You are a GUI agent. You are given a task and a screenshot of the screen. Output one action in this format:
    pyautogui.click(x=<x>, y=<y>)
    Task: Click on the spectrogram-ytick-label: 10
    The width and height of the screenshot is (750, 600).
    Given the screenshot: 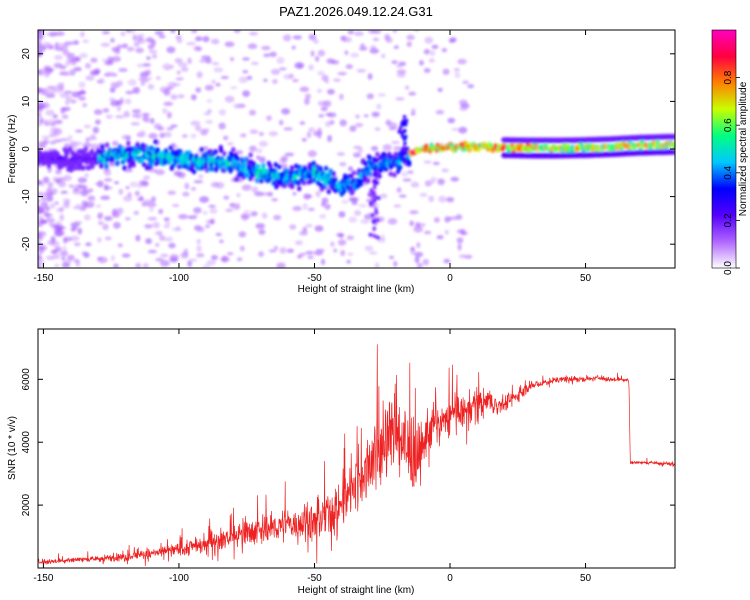 What is the action you would take?
    pyautogui.click(x=26, y=101)
    